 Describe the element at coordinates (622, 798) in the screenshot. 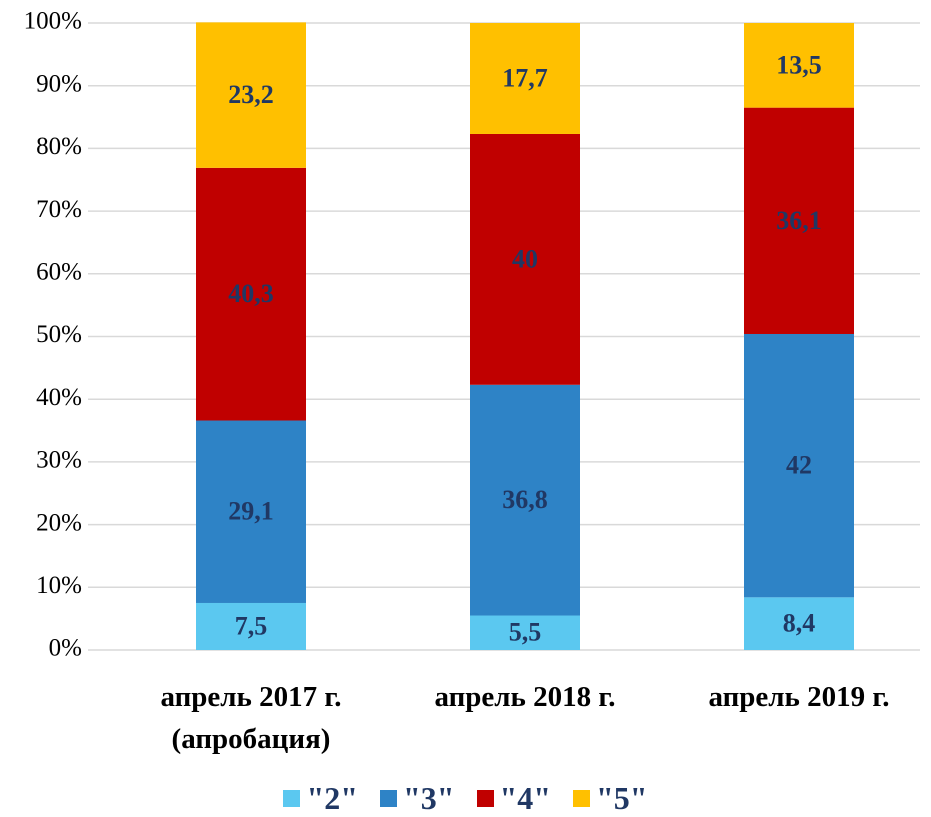

I see `legend-label: "5"` at that location.